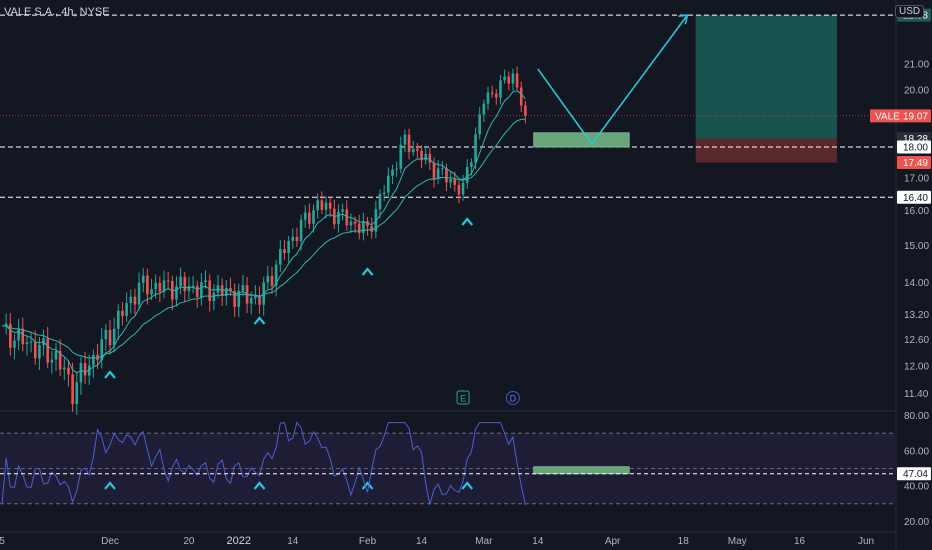 Image resolution: width=932 pixels, height=550 pixels. I want to click on rsi-tick-label: 60.00, so click(916, 451).